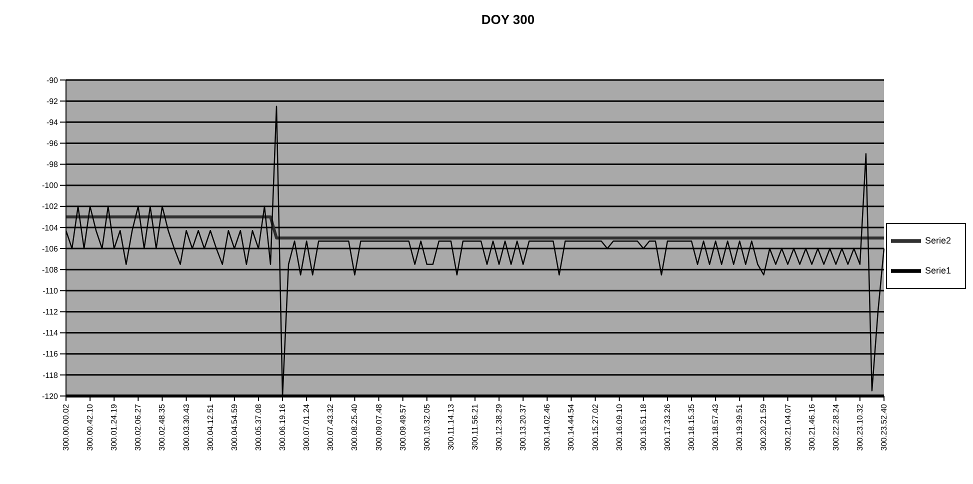 Image resolution: width=973 pixels, height=484 pixels. What do you see at coordinates (52, 165) in the screenshot?
I see `y-tick-label: -98` at bounding box center [52, 165].